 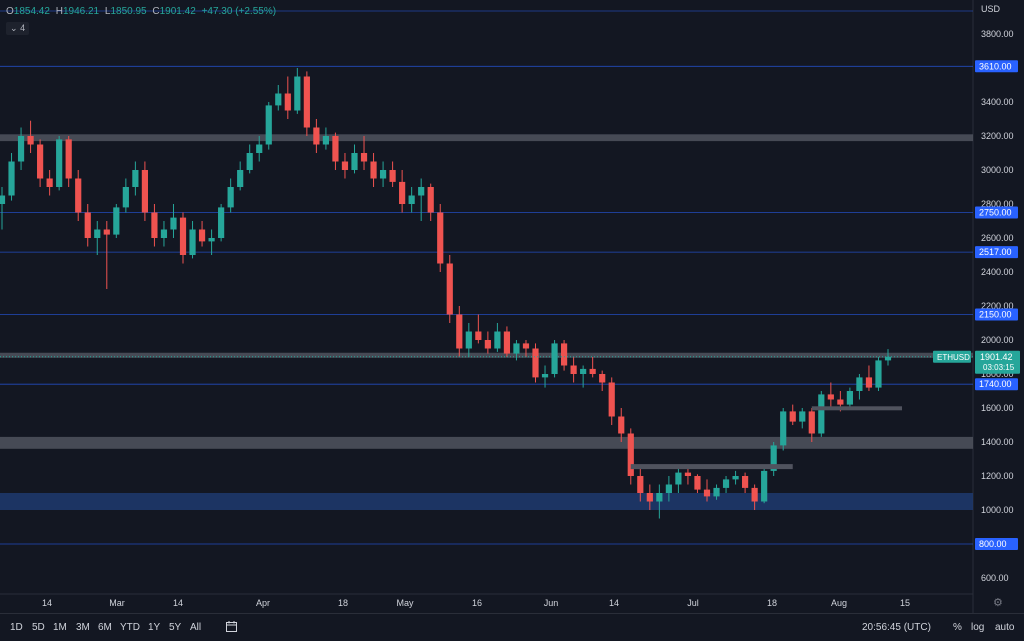 I want to click on price-tick-14: 600.00, so click(x=995, y=578).